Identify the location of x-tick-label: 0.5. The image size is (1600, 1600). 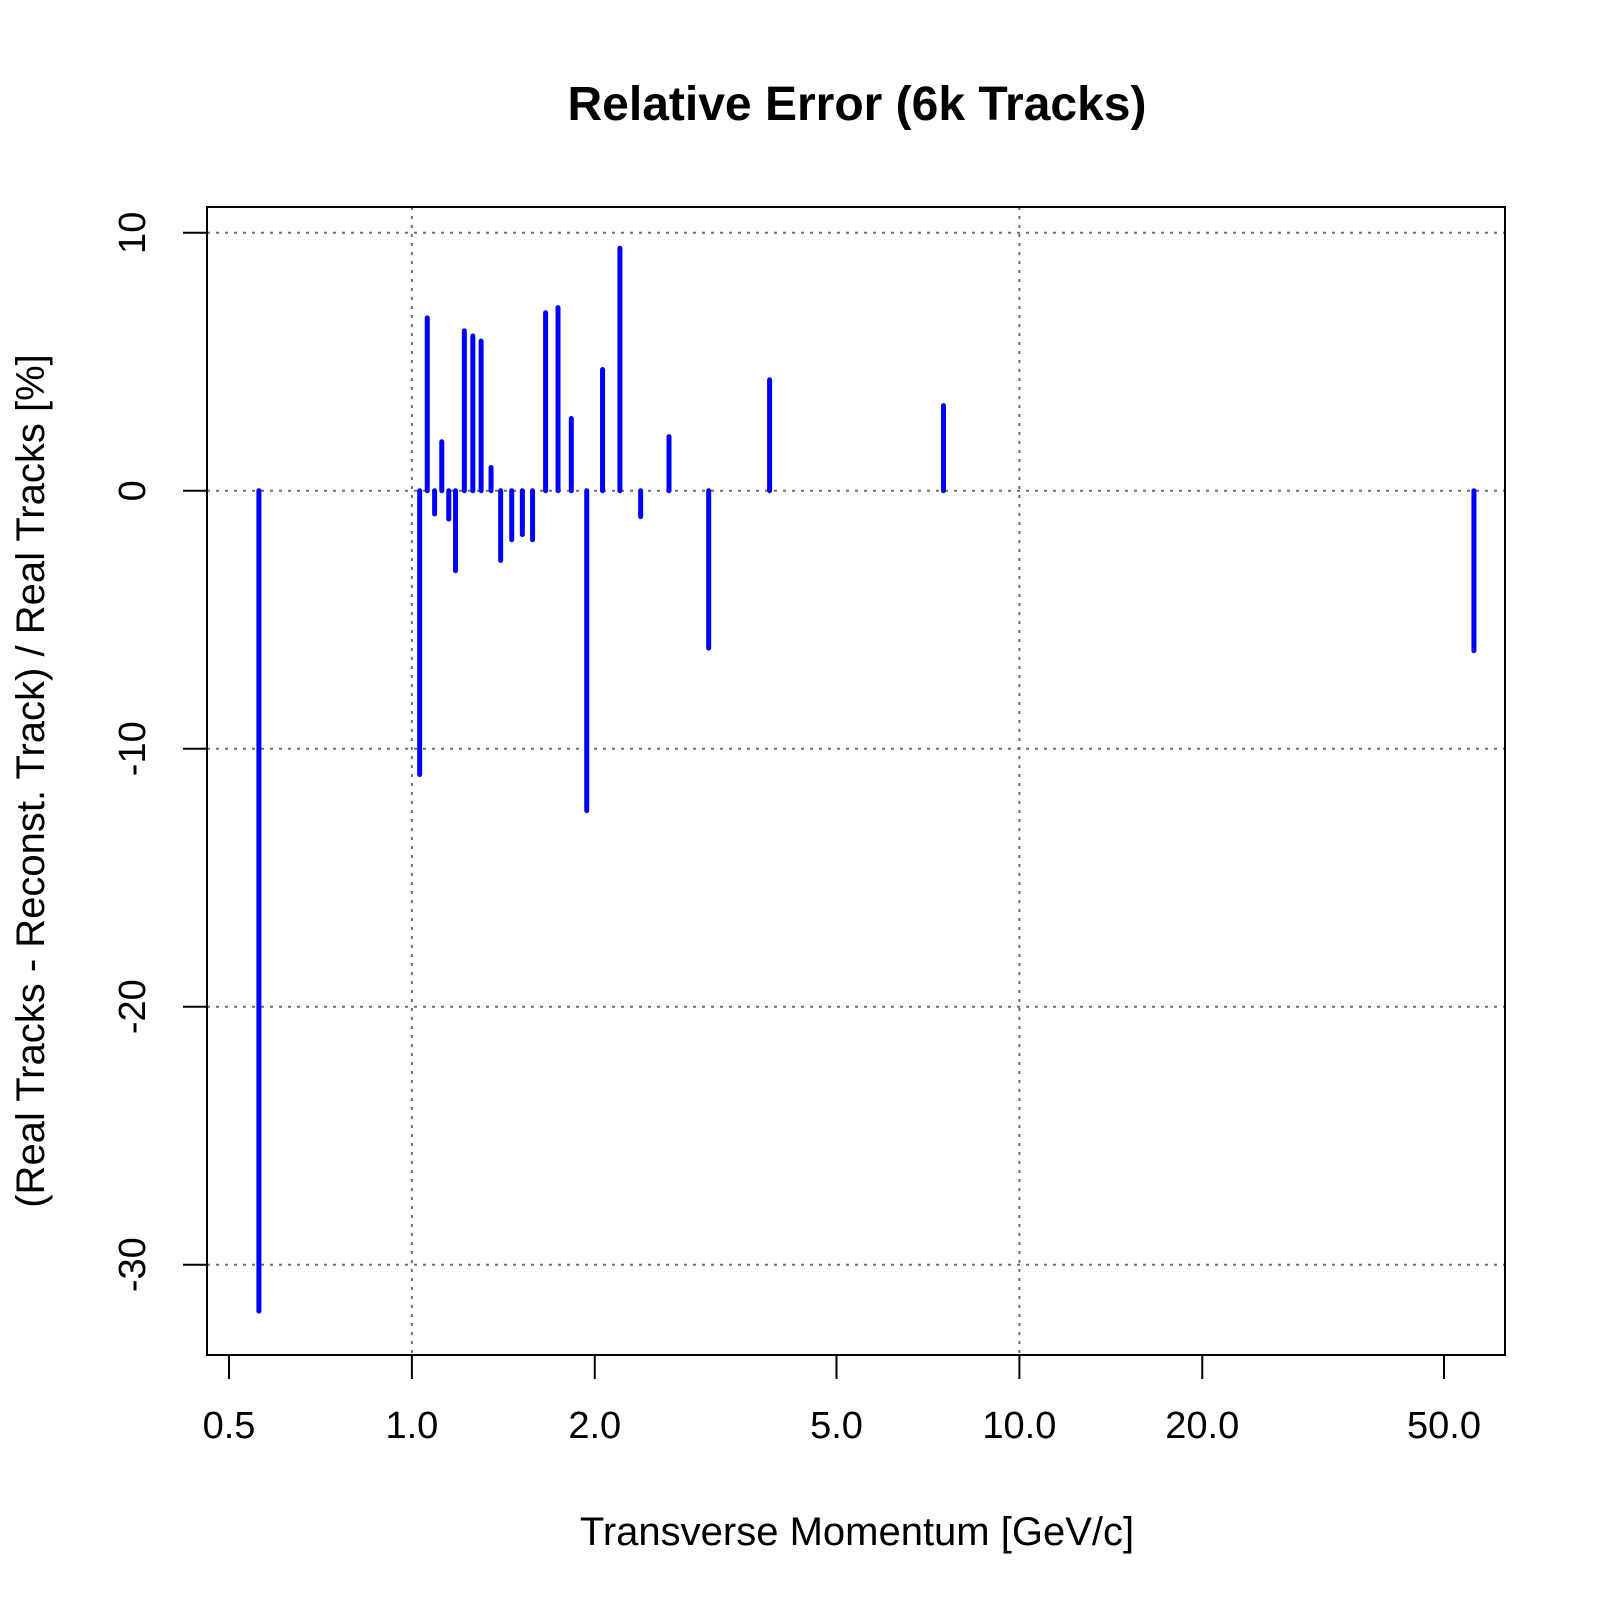
(229, 1426).